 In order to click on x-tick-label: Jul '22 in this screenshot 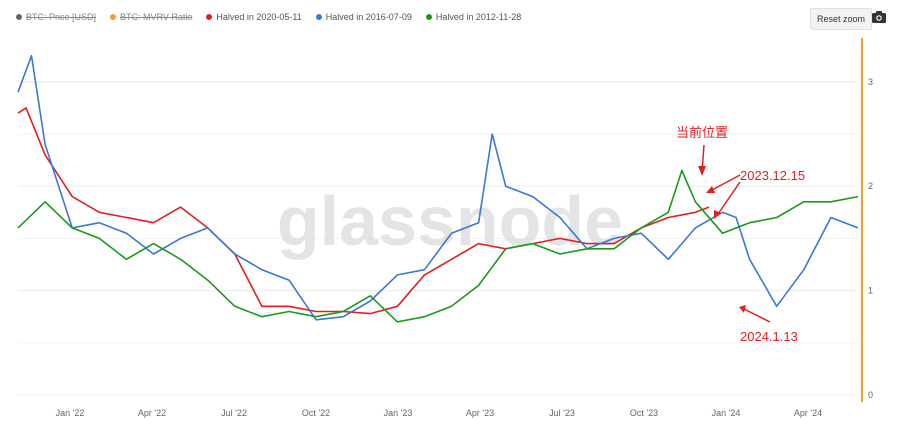, I will do `click(234, 413)`.